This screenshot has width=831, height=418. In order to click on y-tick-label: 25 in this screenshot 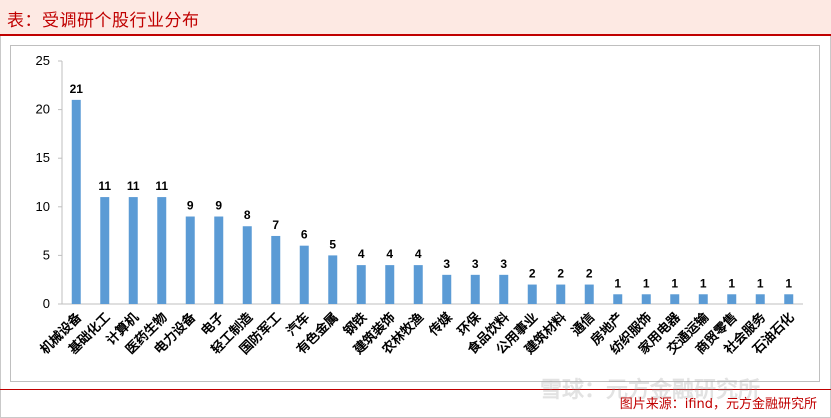, I will do `click(43, 60)`.